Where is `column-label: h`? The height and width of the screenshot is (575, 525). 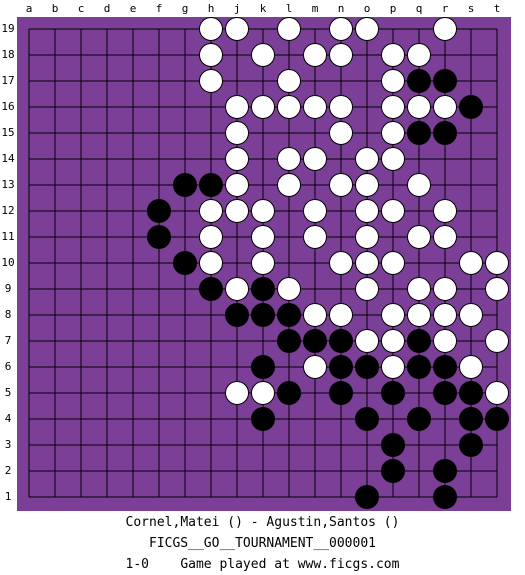
column-label: h is located at coordinates (211, 8).